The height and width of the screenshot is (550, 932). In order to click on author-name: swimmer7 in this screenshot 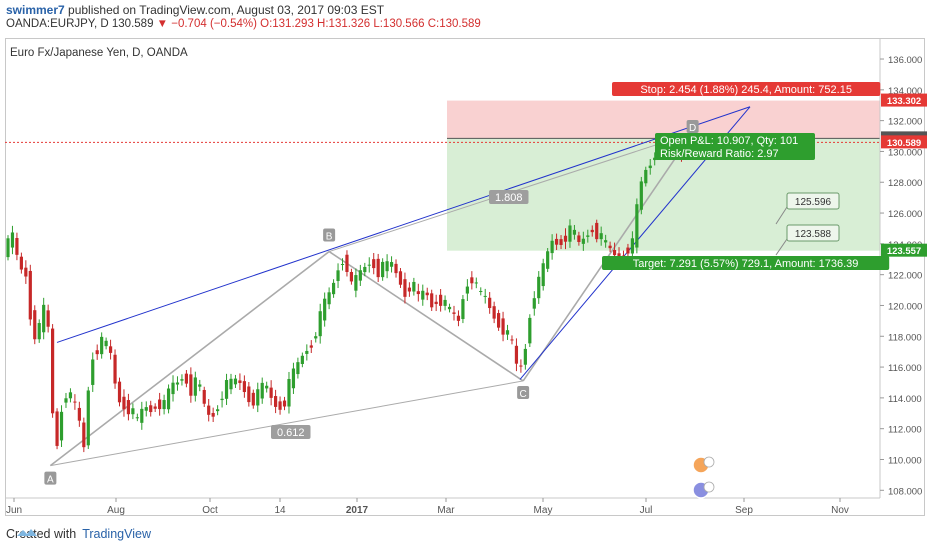, I will do `click(35, 10)`.